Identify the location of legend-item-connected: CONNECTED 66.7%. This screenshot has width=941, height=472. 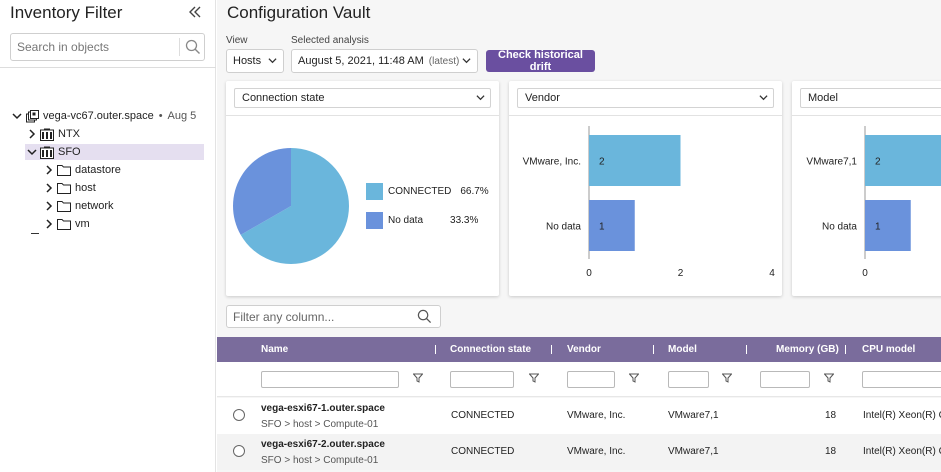
(427, 191).